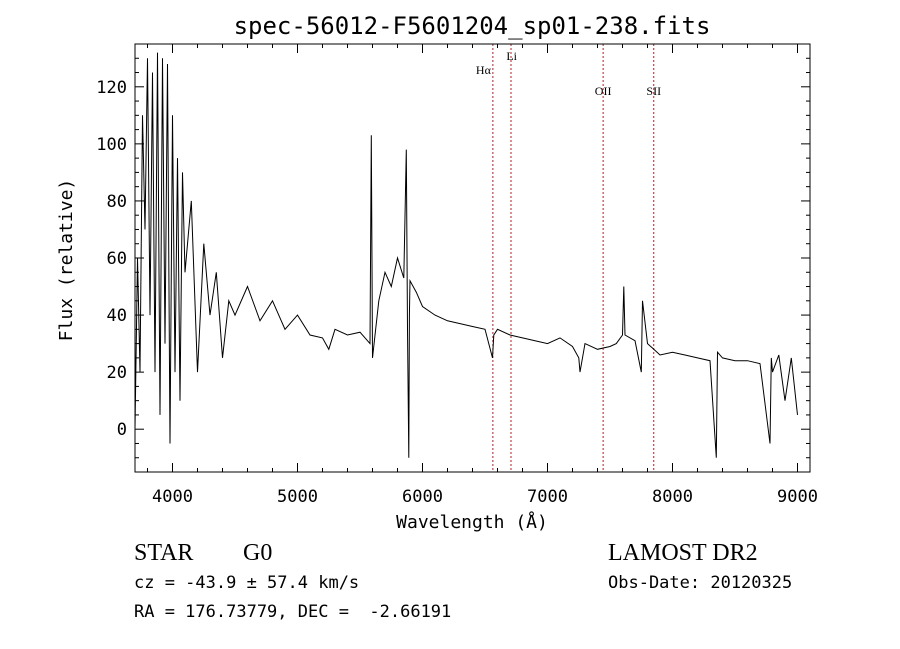 This screenshot has width=900, height=649. What do you see at coordinates (511, 56) in the screenshot?
I see `spectral-line-label: Li` at bounding box center [511, 56].